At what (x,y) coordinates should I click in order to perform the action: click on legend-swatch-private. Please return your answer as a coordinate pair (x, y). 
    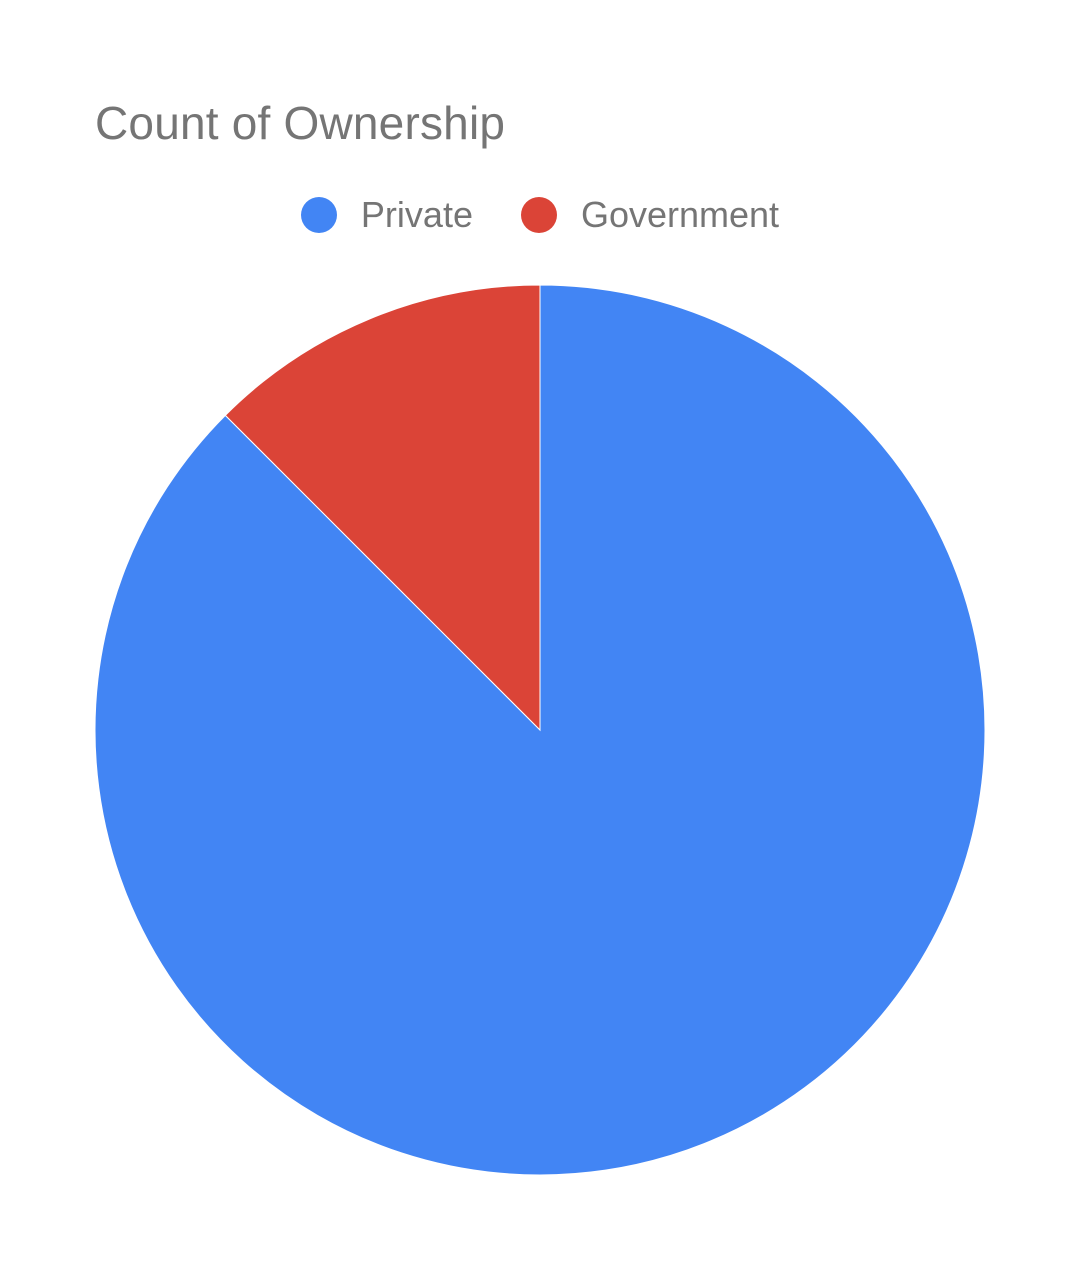
    Looking at the image, I should click on (318, 215).